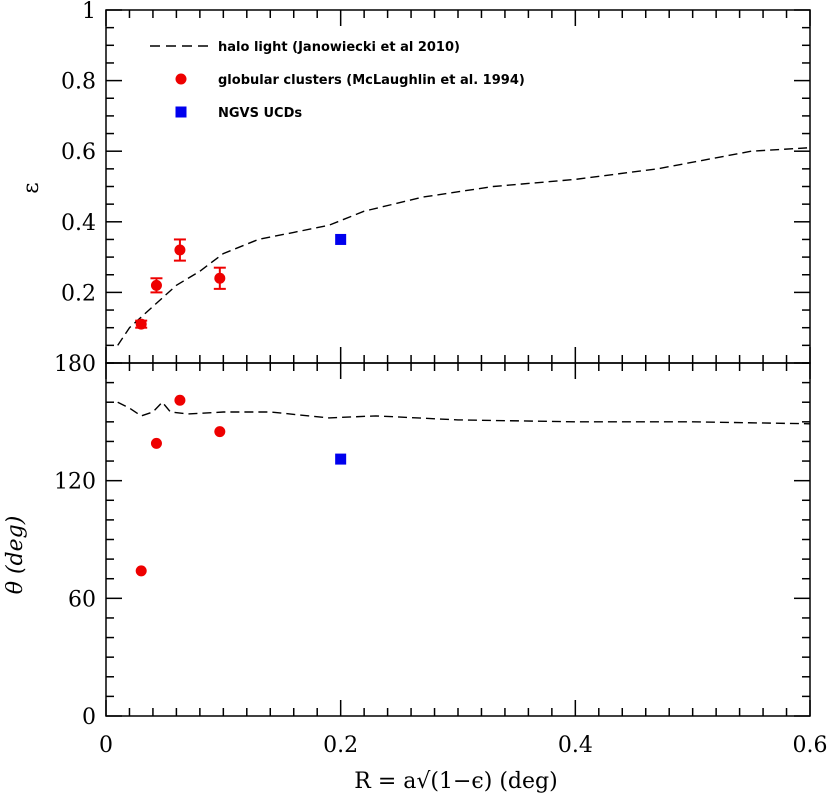  Describe the element at coordinates (575, 745) in the screenshot. I see `bottom-x-tick-label: 0.4` at that location.